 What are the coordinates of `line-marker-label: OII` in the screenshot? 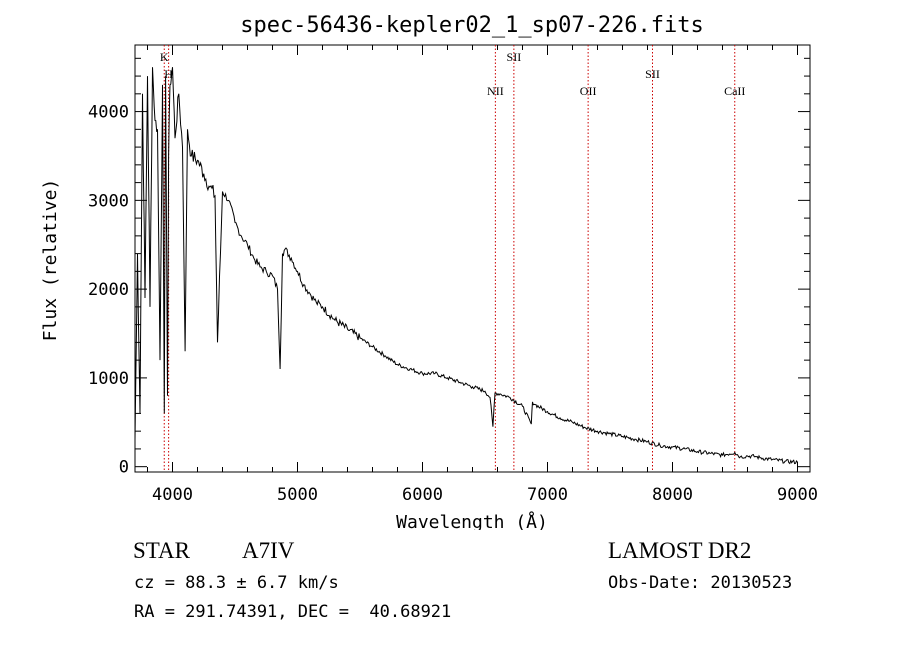 It's located at (588, 91).